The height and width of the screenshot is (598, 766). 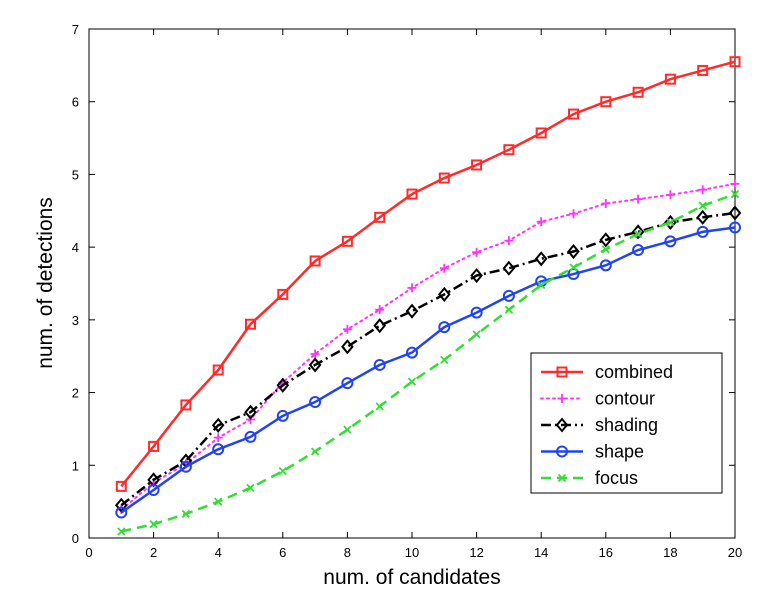 I want to click on legend-shape-marker, so click(x=562, y=451).